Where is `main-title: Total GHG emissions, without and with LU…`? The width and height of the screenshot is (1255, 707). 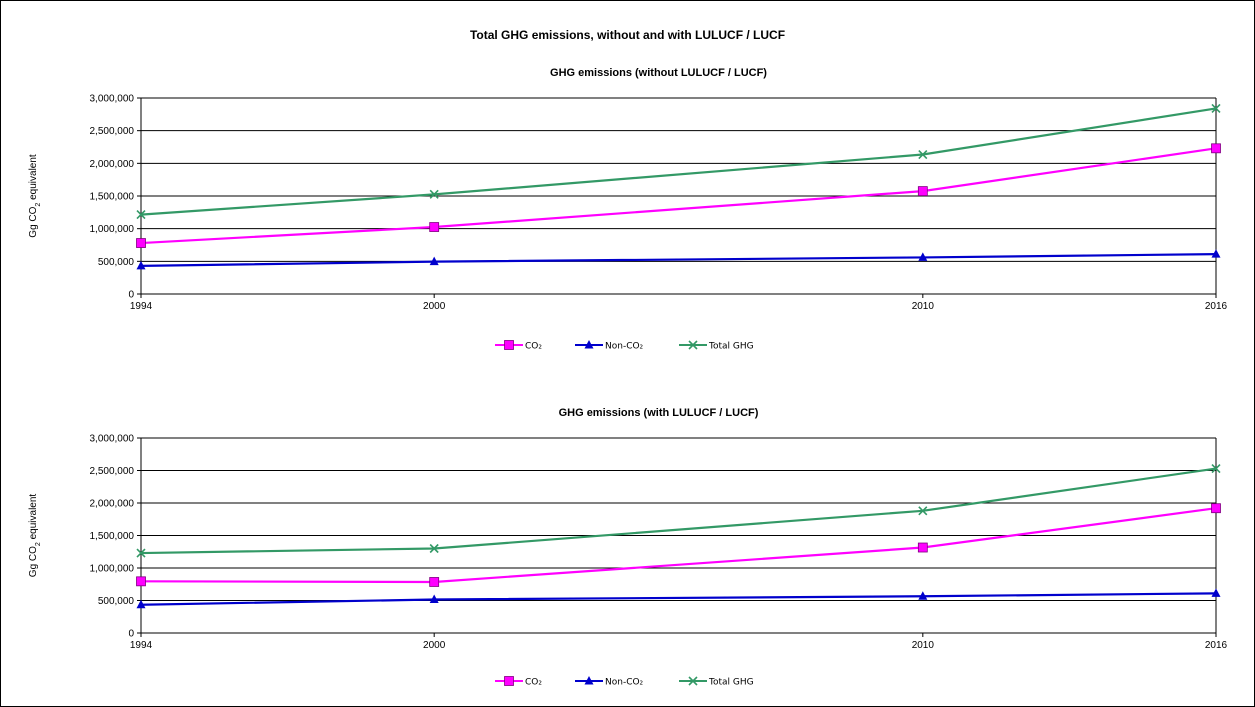
main-title: Total GHG emissions, without and with LU… is located at coordinates (627, 35).